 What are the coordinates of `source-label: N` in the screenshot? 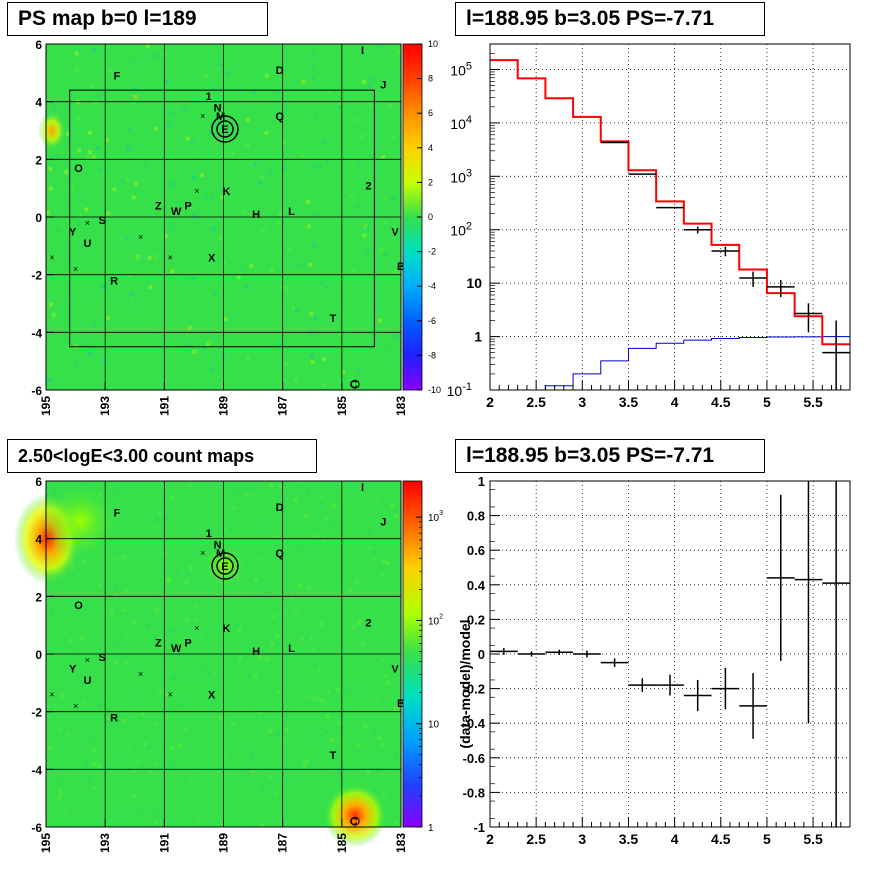 It's located at (218, 545).